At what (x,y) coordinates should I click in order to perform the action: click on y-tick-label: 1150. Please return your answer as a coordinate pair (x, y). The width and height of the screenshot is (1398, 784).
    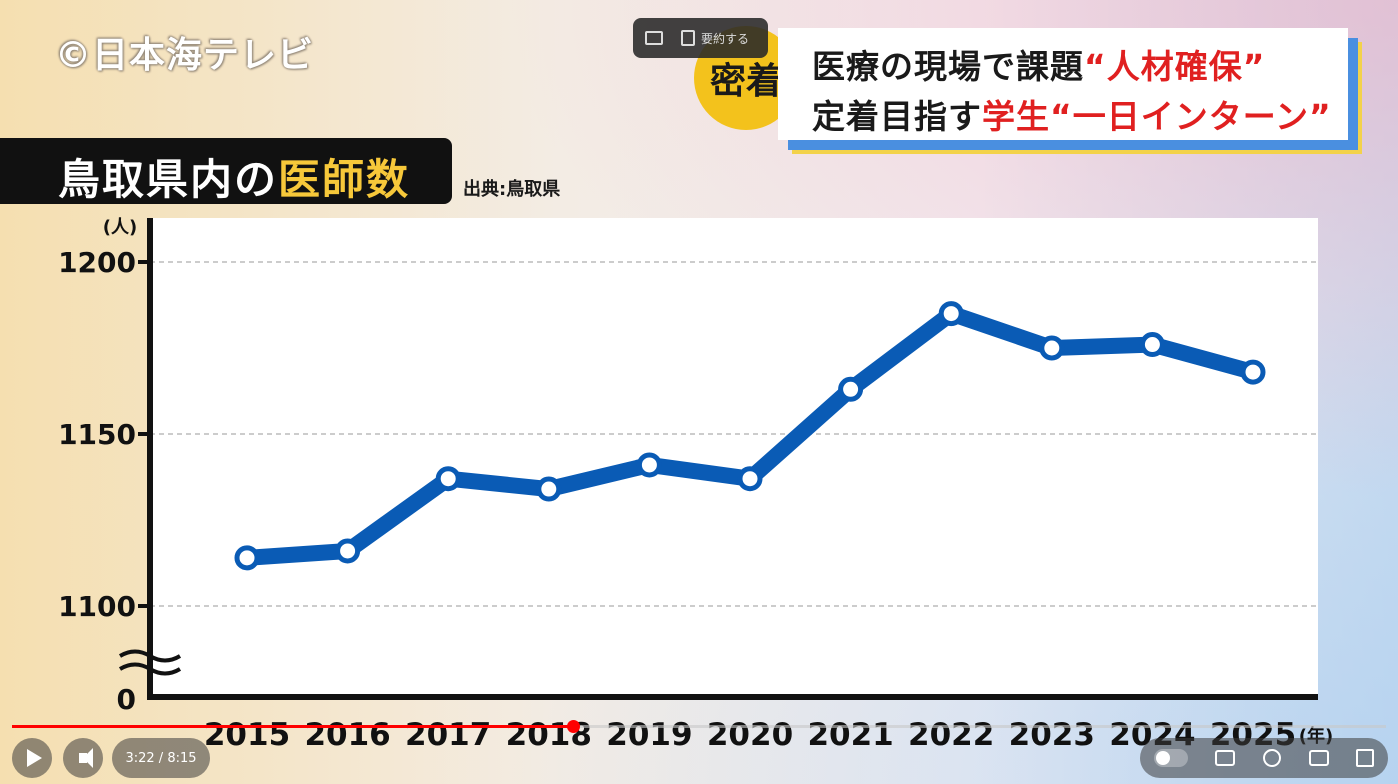
    Looking at the image, I should click on (97, 434).